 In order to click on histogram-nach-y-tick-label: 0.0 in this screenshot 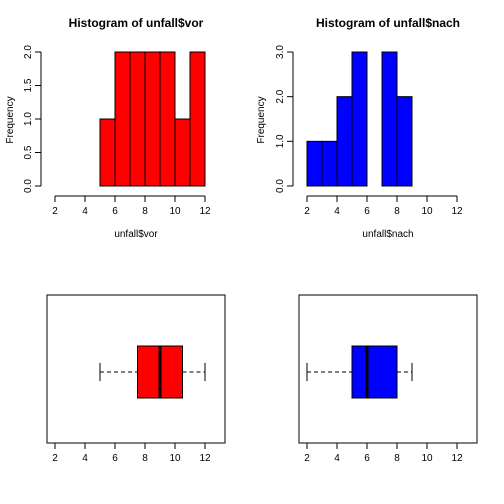, I will do `click(280, 186)`.